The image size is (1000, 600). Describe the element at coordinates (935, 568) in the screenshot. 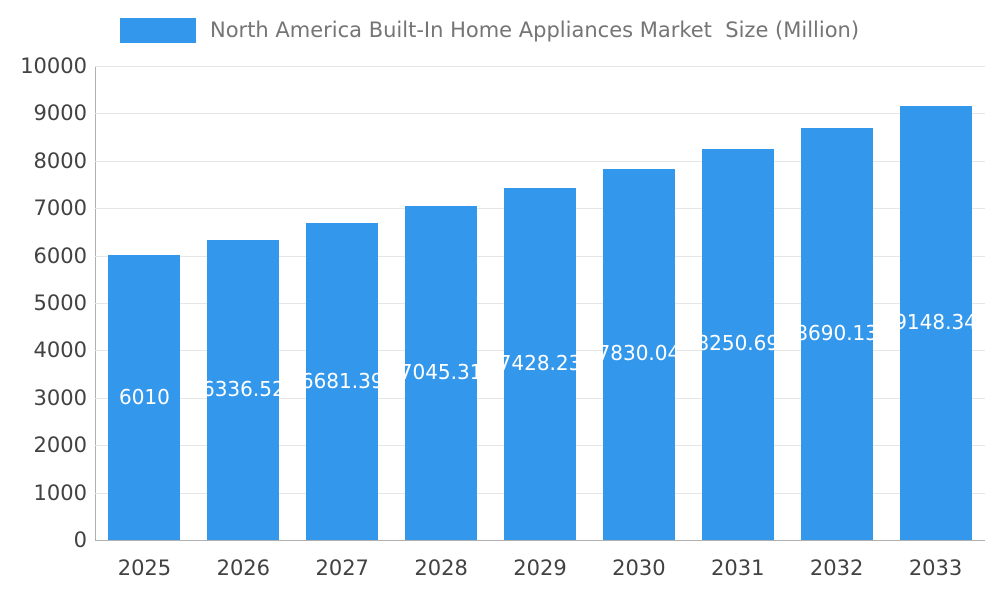

I see `x-tick-label: 2033` at that location.